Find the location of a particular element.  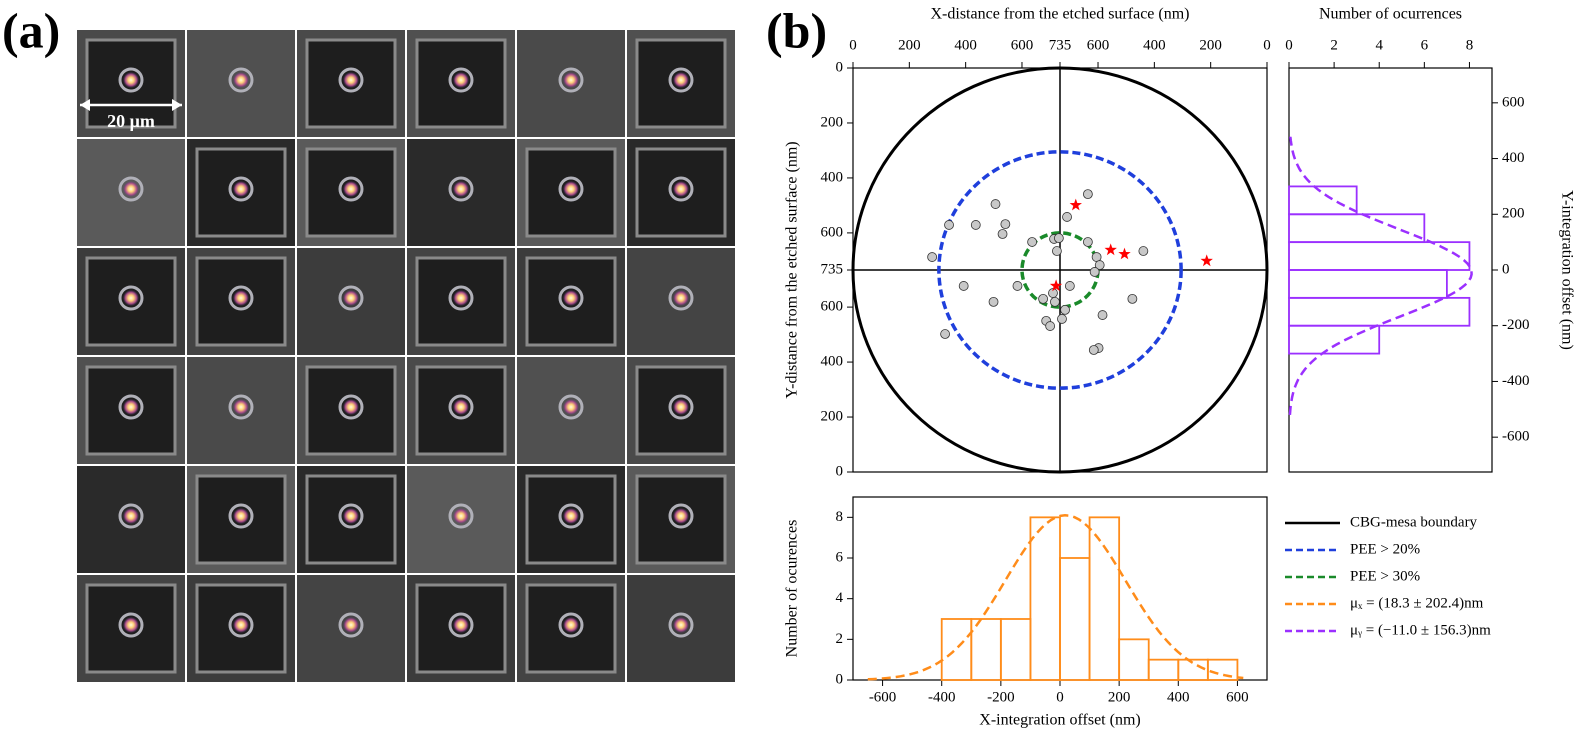

x-tick-label: 4 is located at coordinates (1379, 45).